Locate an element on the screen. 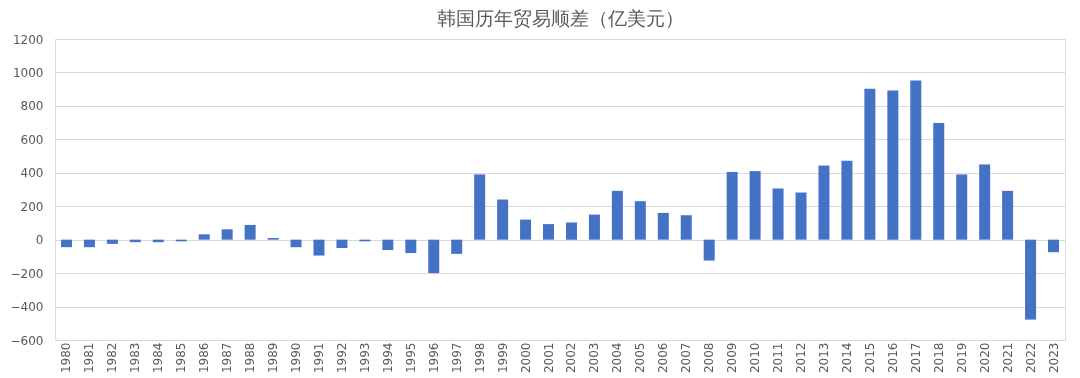 The height and width of the screenshot is (378, 1080). y-tick-label: 800 is located at coordinates (32, 106).